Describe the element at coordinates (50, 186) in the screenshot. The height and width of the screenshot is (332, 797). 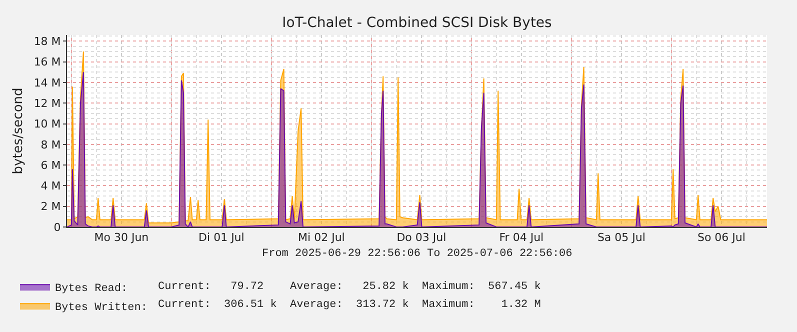
I see `y-tick-label: 4 M` at that location.